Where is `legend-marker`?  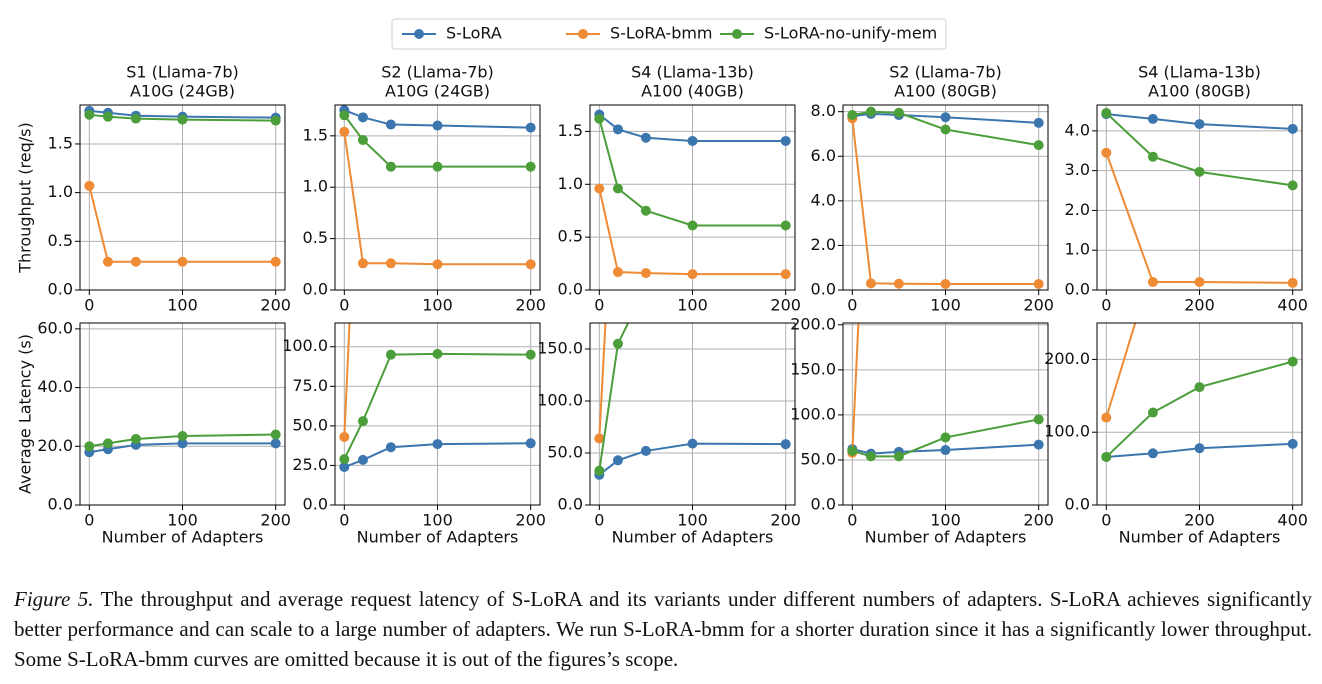
legend-marker is located at coordinates (419, 34).